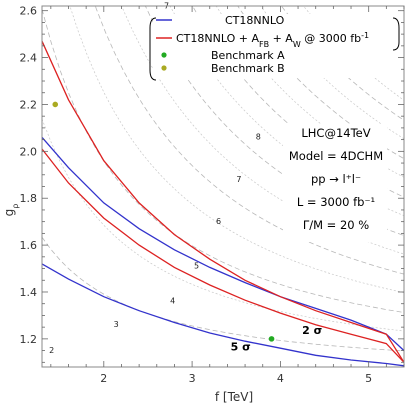 Image resolution: width=407 pixels, height=406 pixels. What do you see at coordinates (336, 202) in the screenshot?
I see `info-line: L = 3000 fb⁻¹` at bounding box center [336, 202].